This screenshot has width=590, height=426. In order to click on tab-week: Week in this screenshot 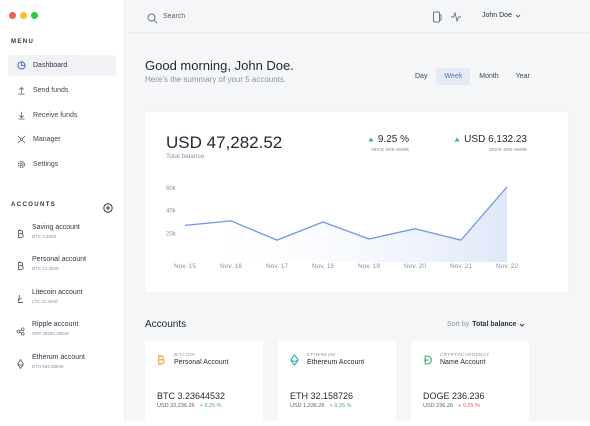, I will do `click(453, 76)`.